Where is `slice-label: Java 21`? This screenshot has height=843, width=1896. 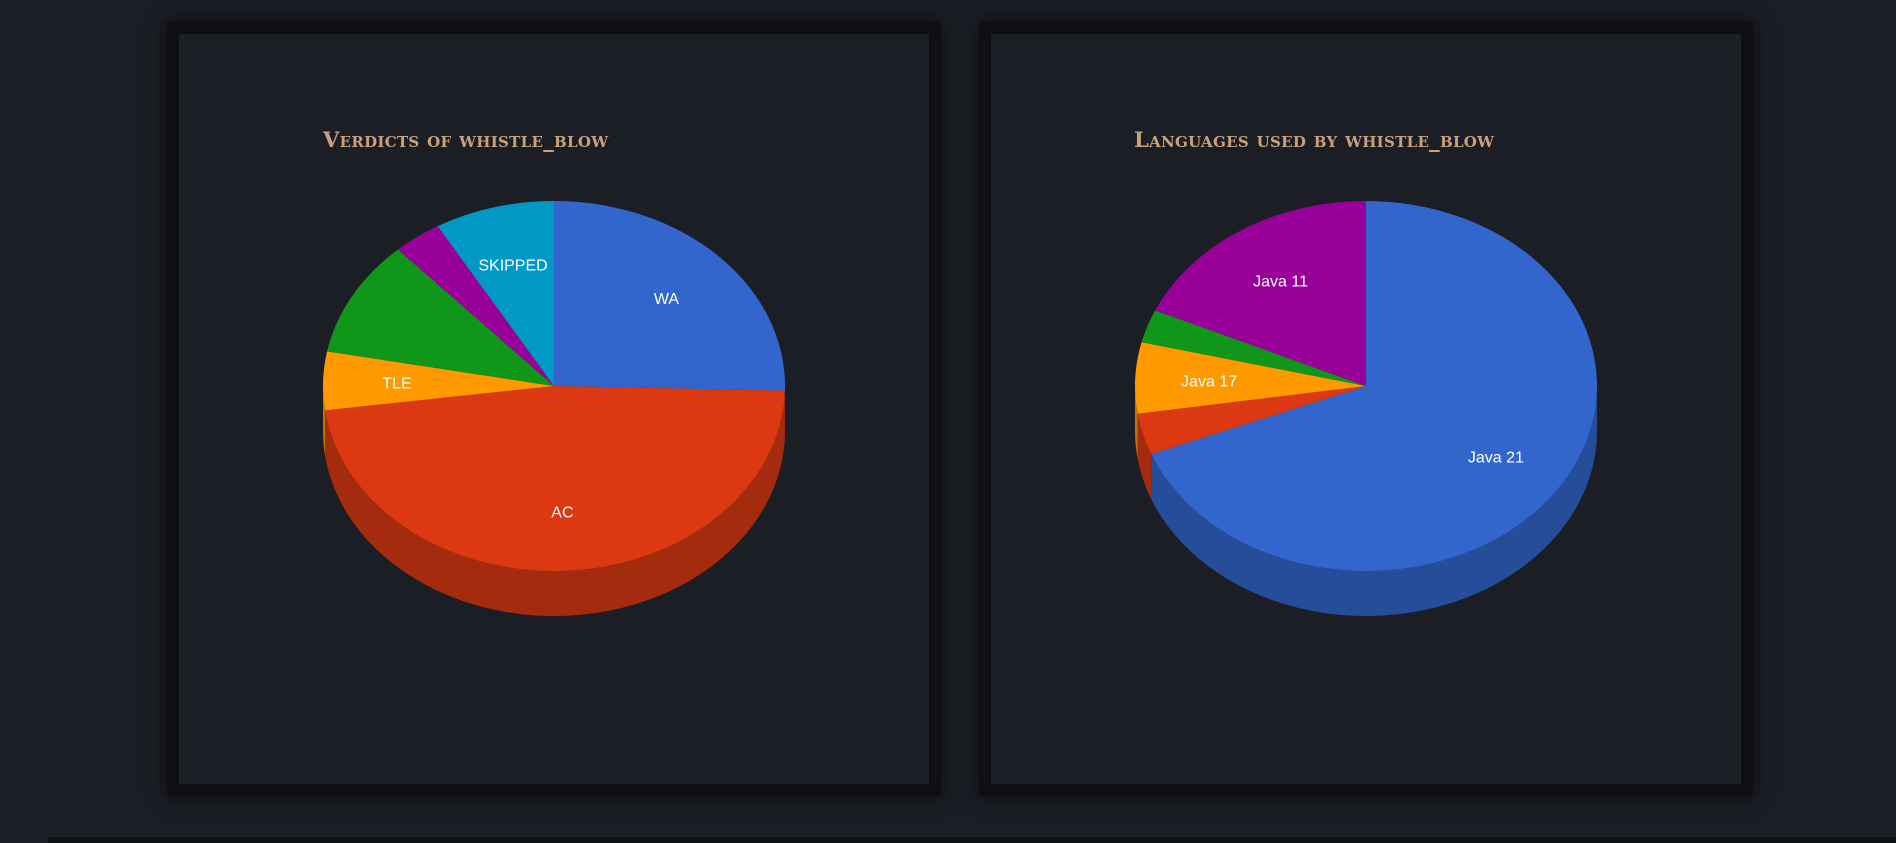
slice-label: Java 21 is located at coordinates (1496, 458).